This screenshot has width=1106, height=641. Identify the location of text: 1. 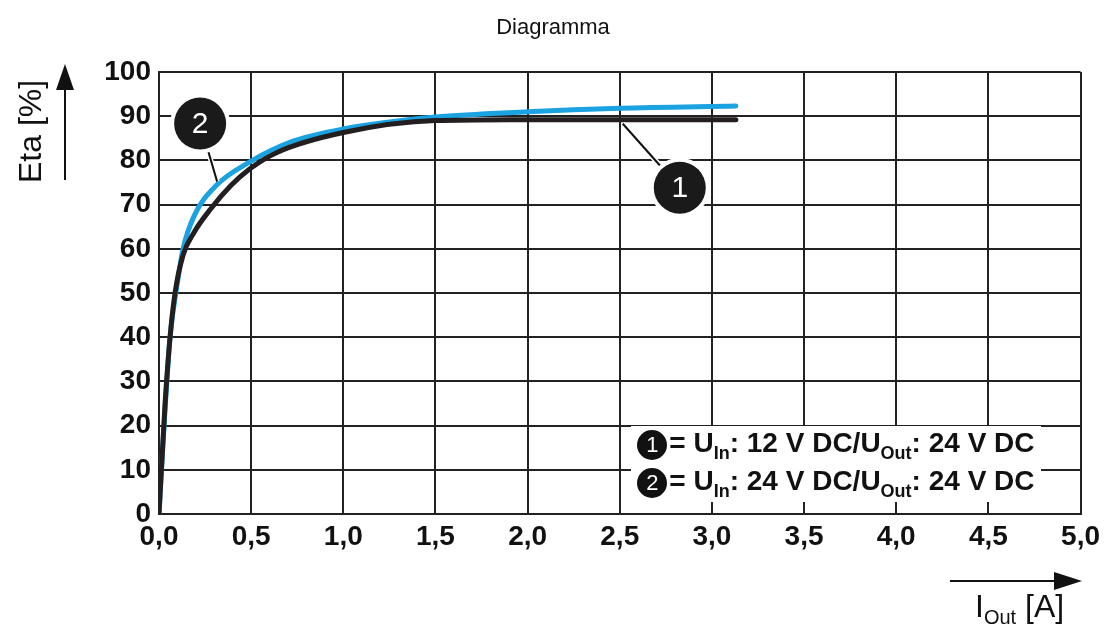
(652, 444).